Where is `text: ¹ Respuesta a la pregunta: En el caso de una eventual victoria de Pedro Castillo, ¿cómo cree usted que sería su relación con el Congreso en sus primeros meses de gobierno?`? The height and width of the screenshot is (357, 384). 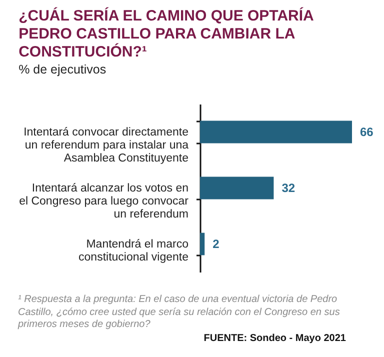
text: ¹ Respuesta a la pregunta: En el caso de una eventual victoria de Pedro Castillo, ¿cómo cree usted que sería su relación con el Congreso en sus primeros meses de gobierno? is located at coordinates (179, 313).